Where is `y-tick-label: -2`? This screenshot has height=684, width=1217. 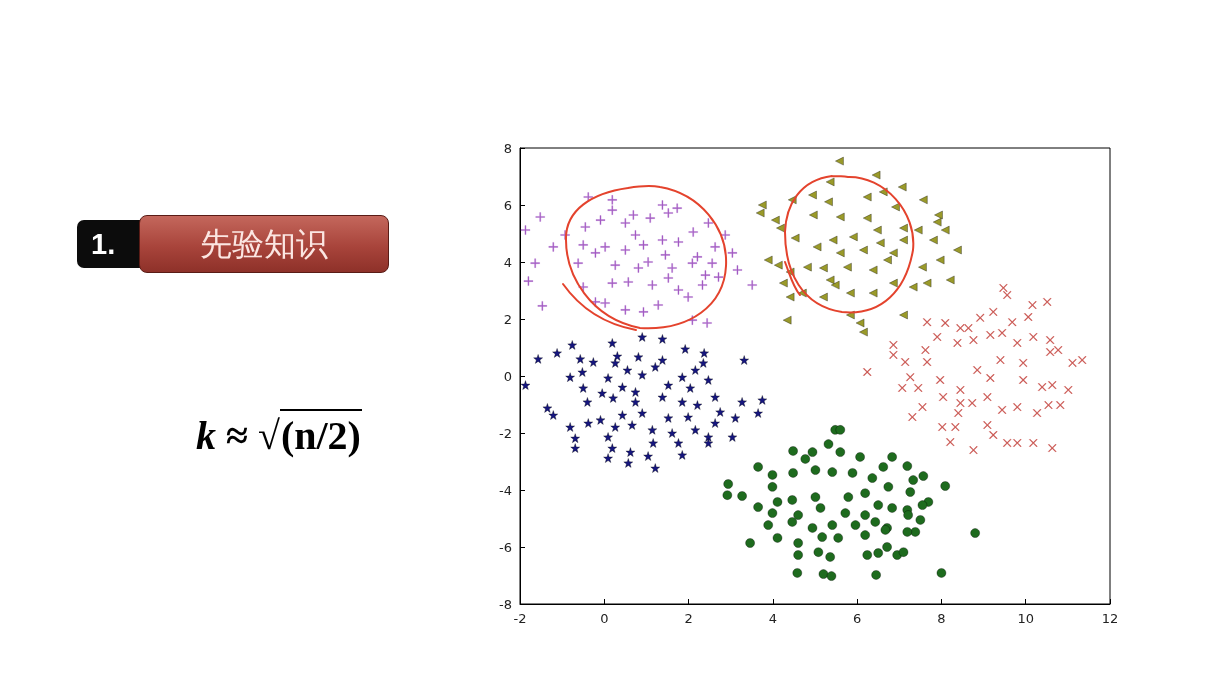
y-tick-label: -2 is located at coordinates (505, 433).